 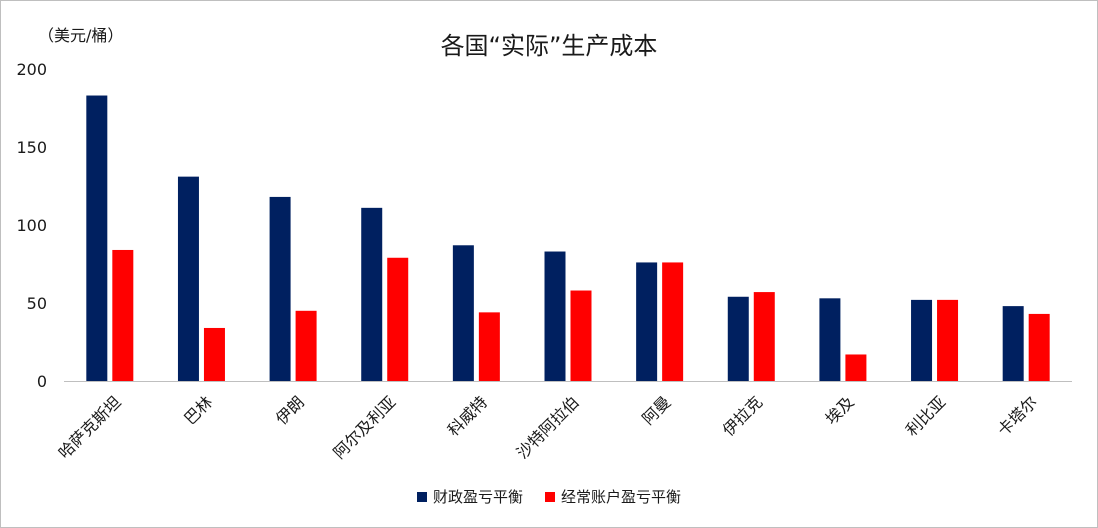 I want to click on legend-item-current-account: 经常账户盈亏平衡, so click(x=613, y=496).